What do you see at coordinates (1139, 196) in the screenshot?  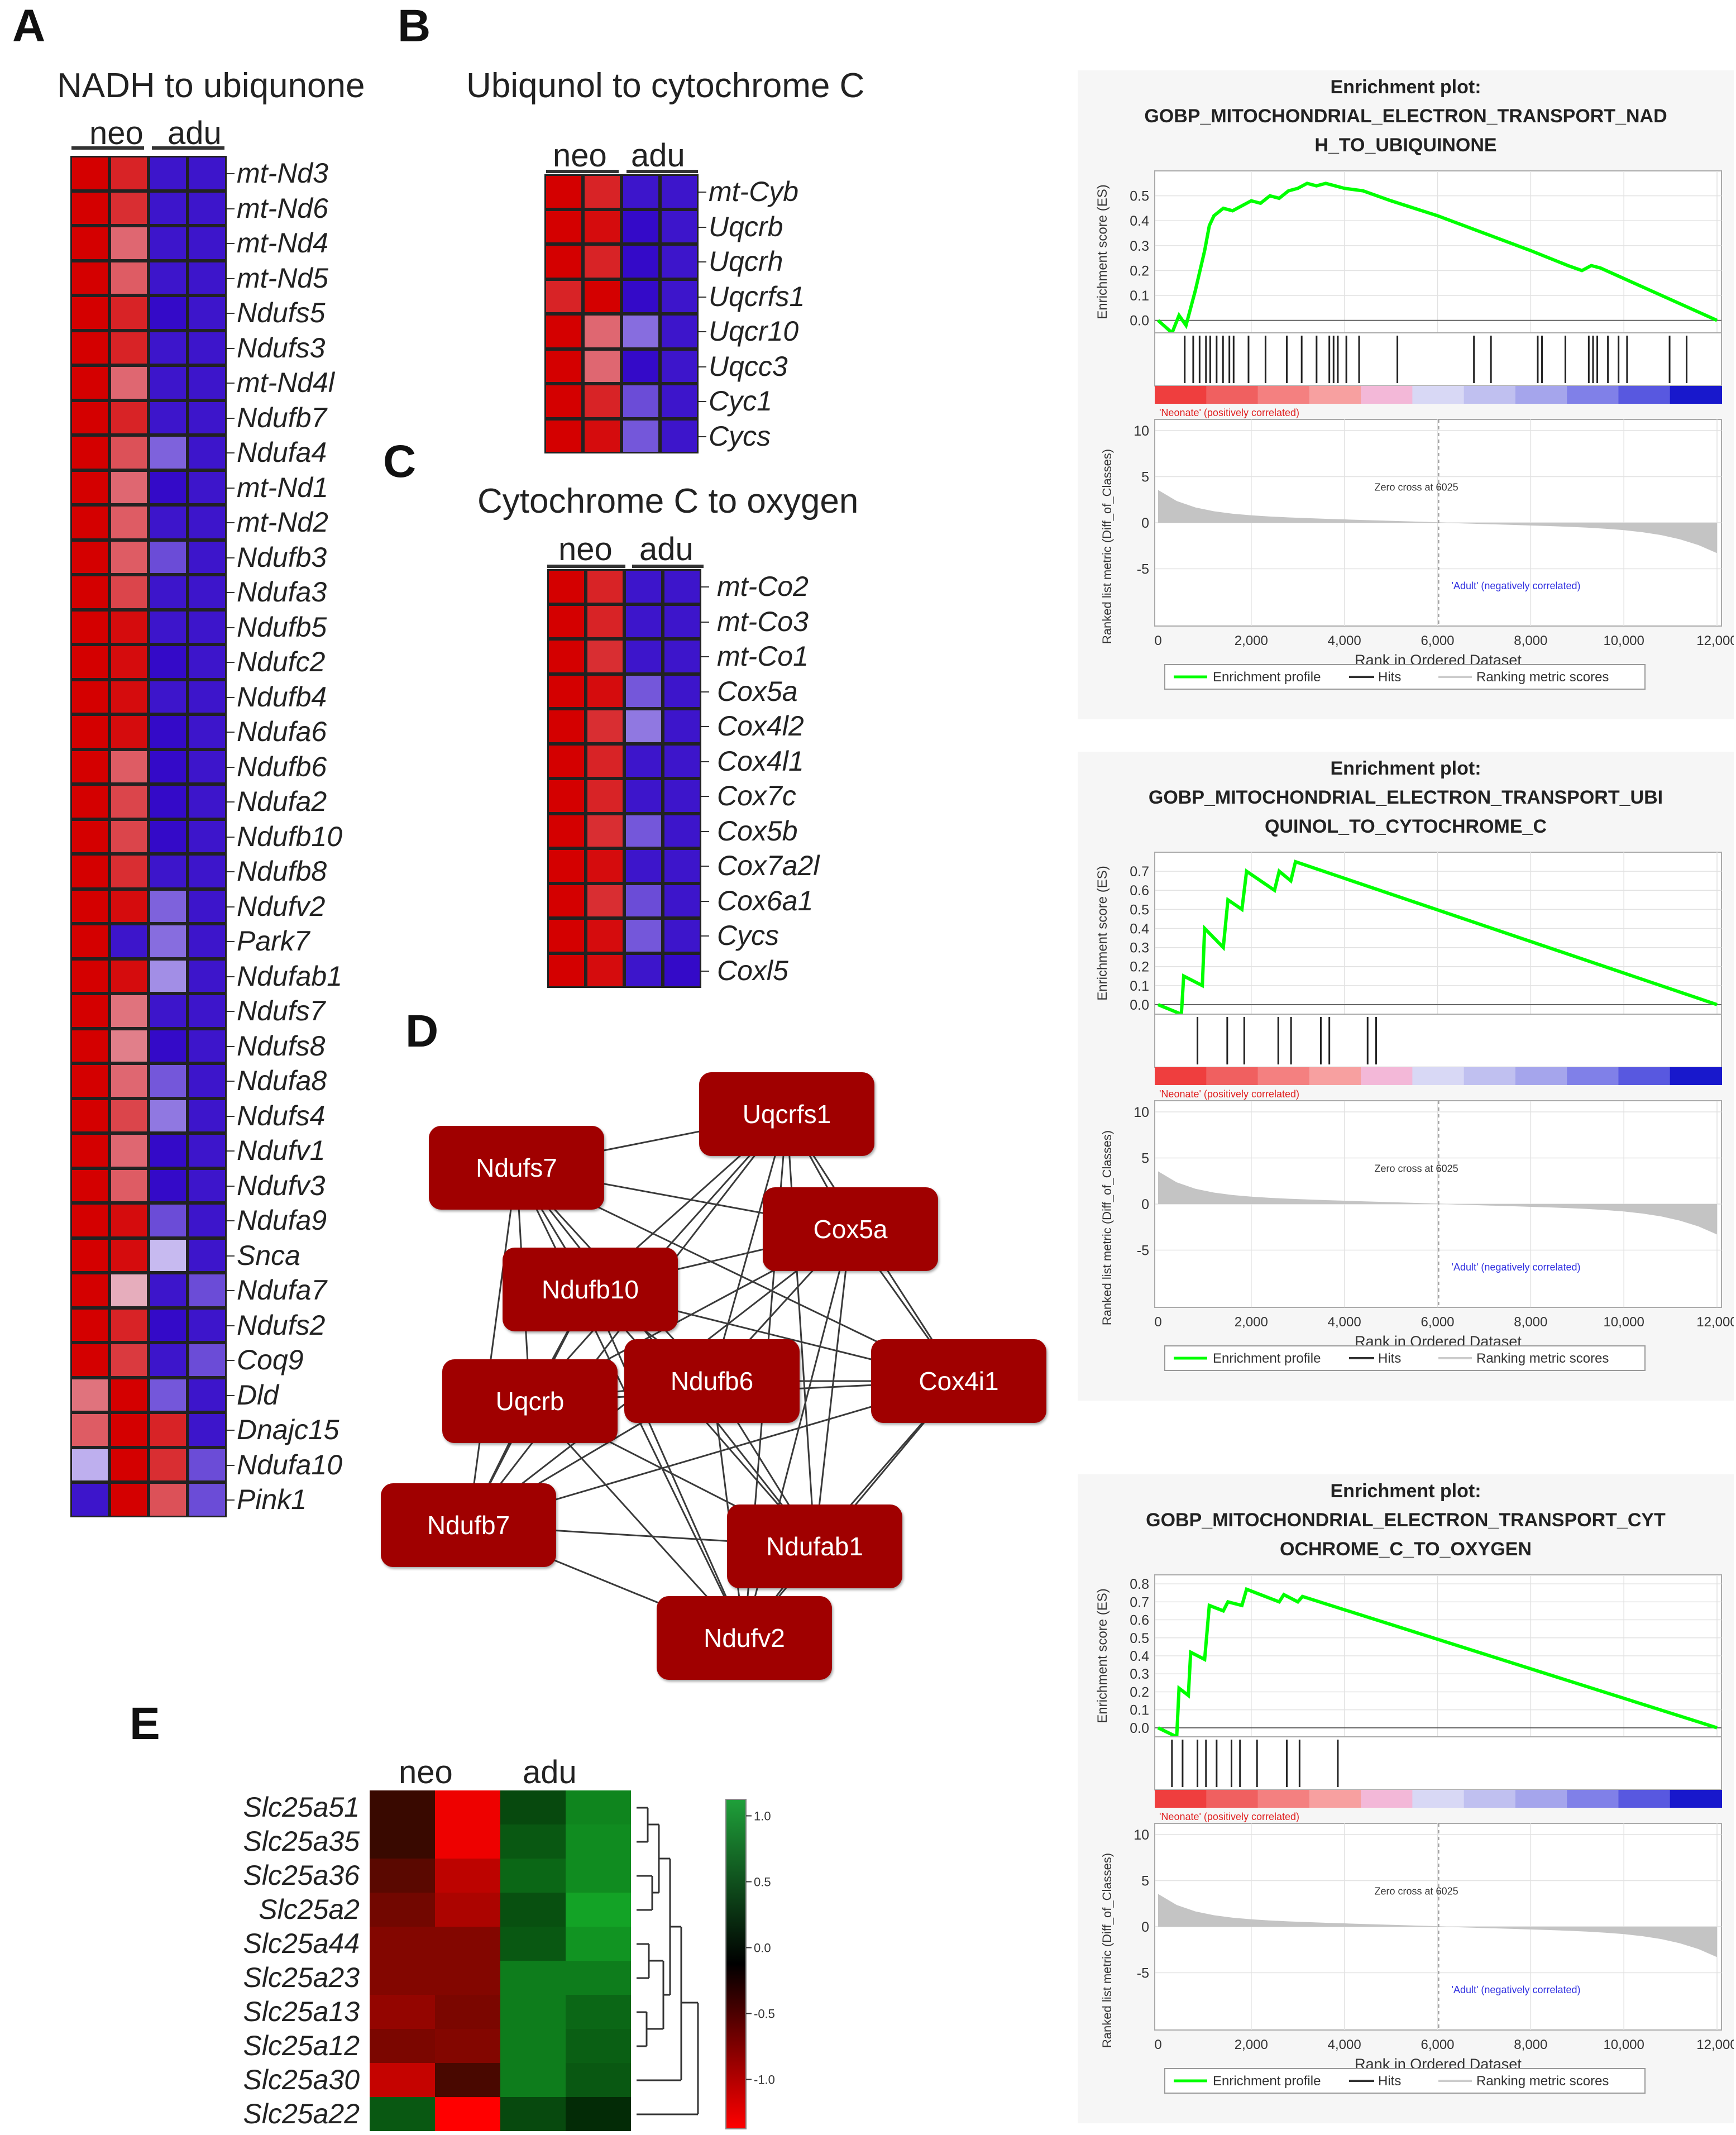 I see `es-tick-label: 0.5` at bounding box center [1139, 196].